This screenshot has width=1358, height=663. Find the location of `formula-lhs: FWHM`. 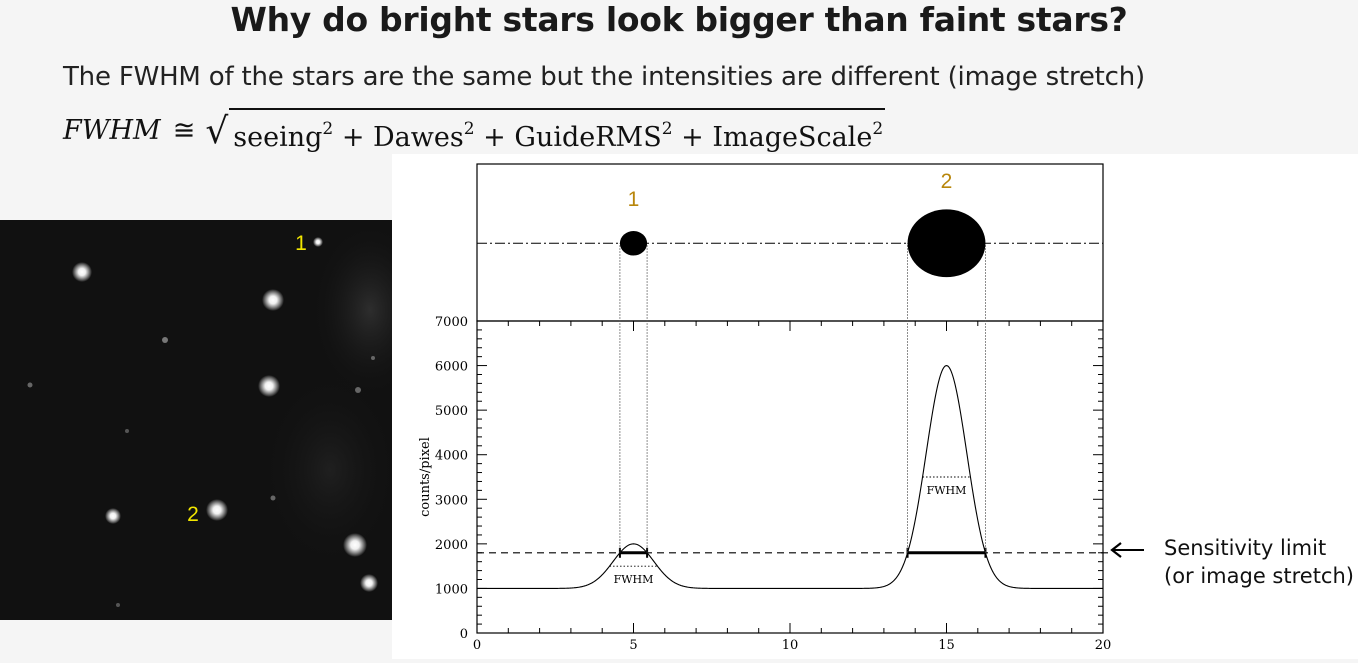

formula-lhs: FWHM is located at coordinates (112, 130).